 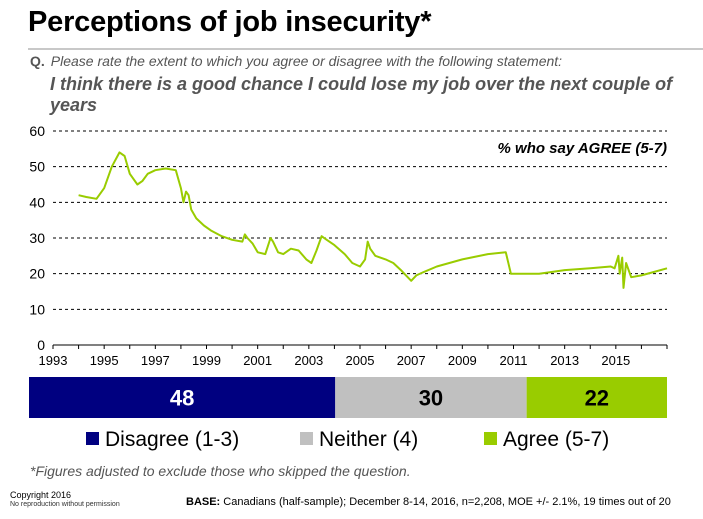 I want to click on x-tick-label: 2007, so click(x=411, y=360).